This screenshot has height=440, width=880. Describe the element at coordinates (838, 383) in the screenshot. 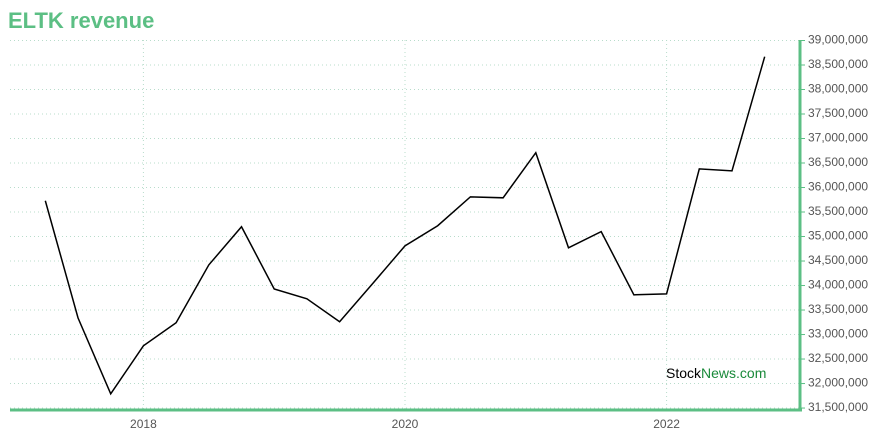

I see `y-tick-label: 32,000,000` at that location.